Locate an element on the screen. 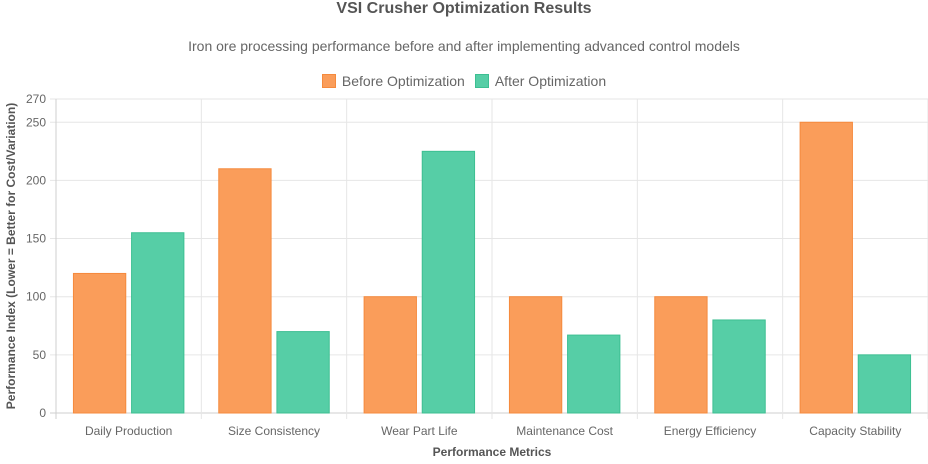 Image resolution: width=928 pixels, height=464 pixels. x-axis-title: Performance Metrics is located at coordinates (492, 452).